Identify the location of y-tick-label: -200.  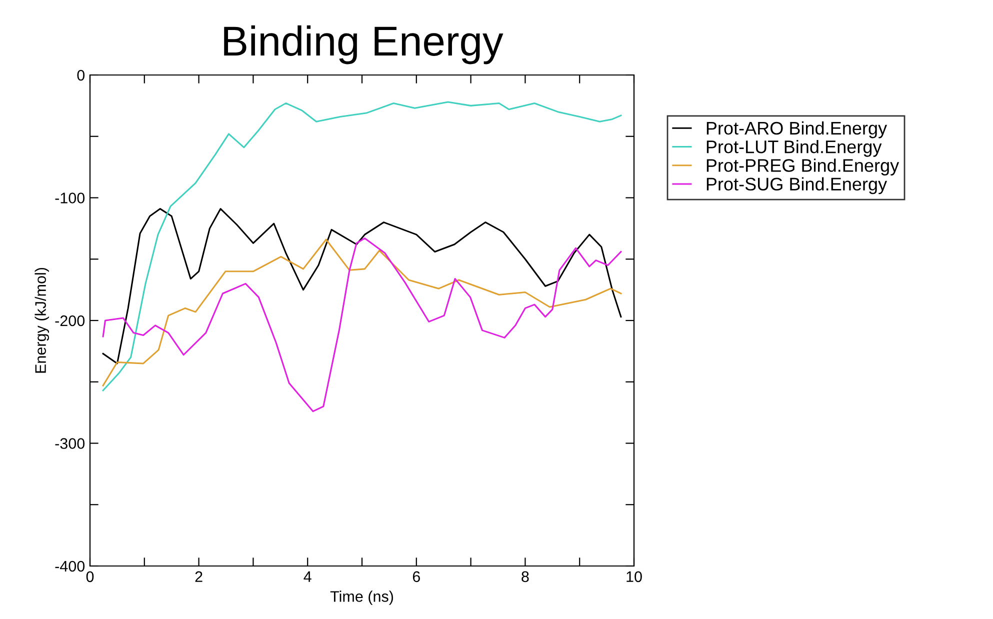
(70, 320).